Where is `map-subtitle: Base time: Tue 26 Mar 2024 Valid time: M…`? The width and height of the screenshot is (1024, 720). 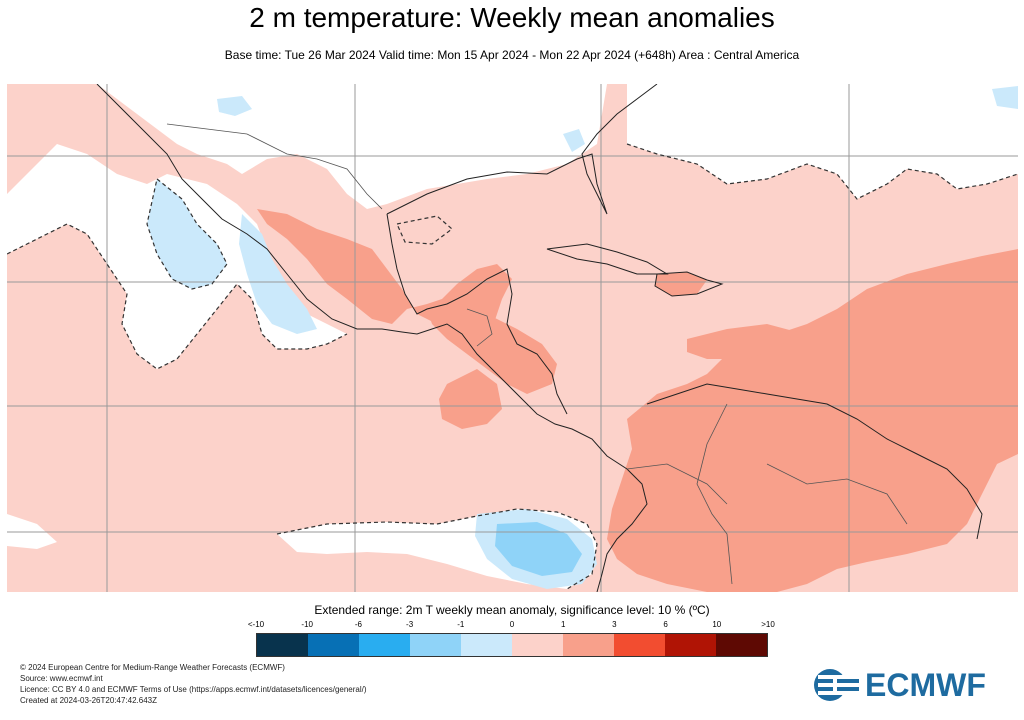 map-subtitle: Base time: Tue 26 Mar 2024 Valid time: M… is located at coordinates (512, 55).